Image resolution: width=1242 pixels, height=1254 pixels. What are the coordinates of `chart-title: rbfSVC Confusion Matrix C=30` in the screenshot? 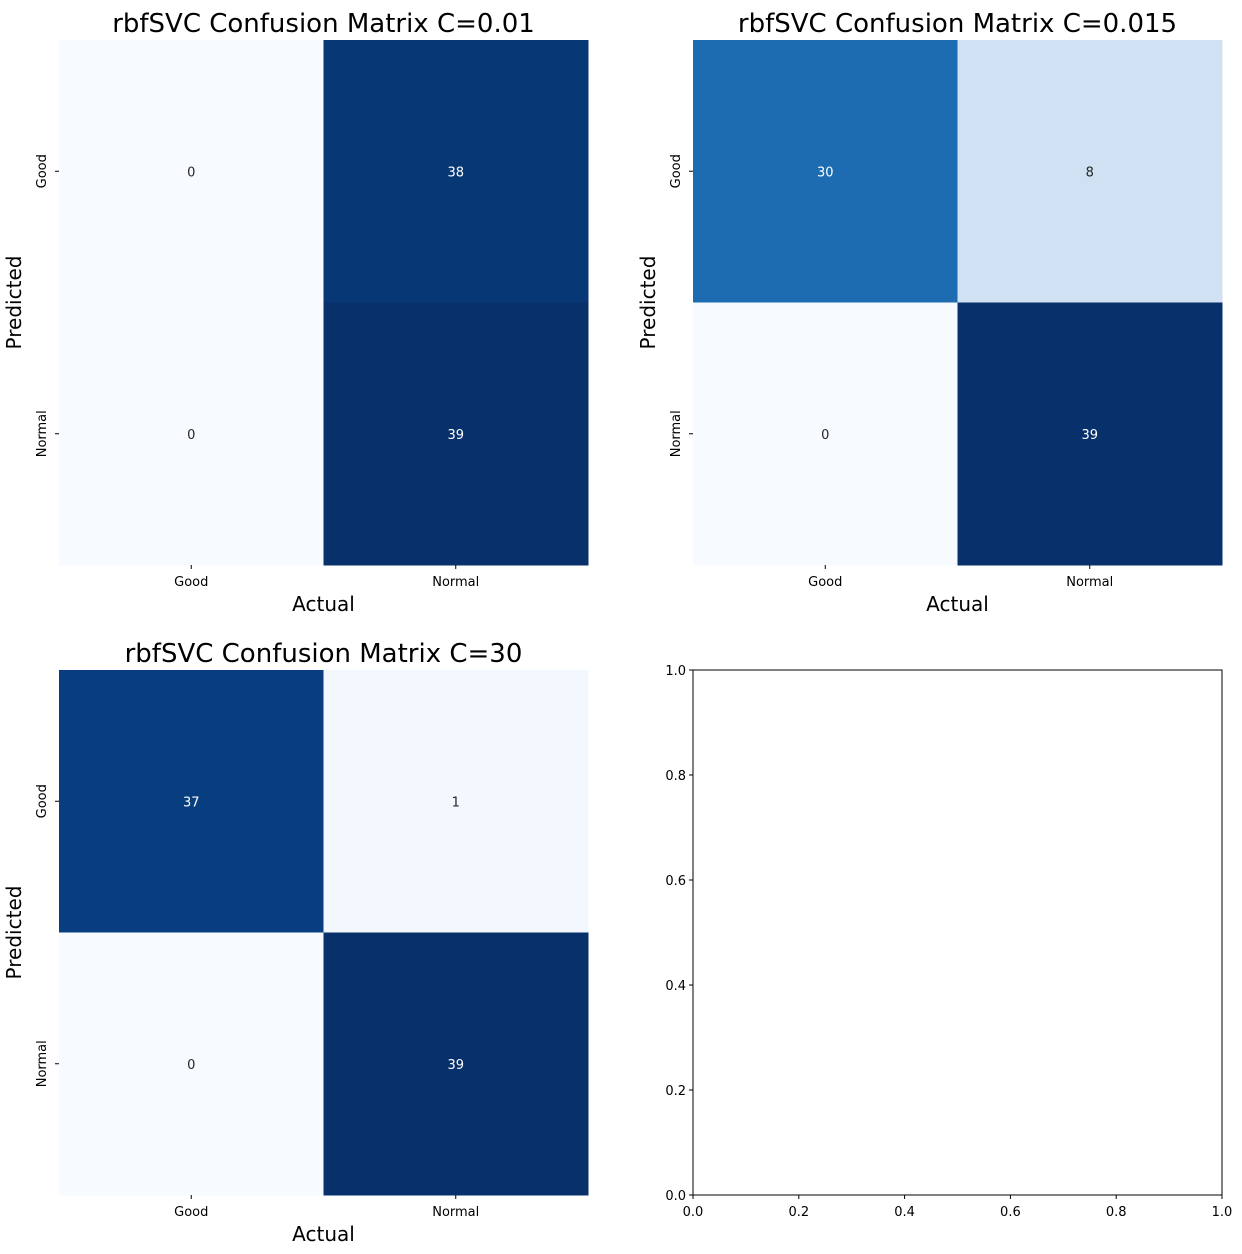 It's located at (324, 654).